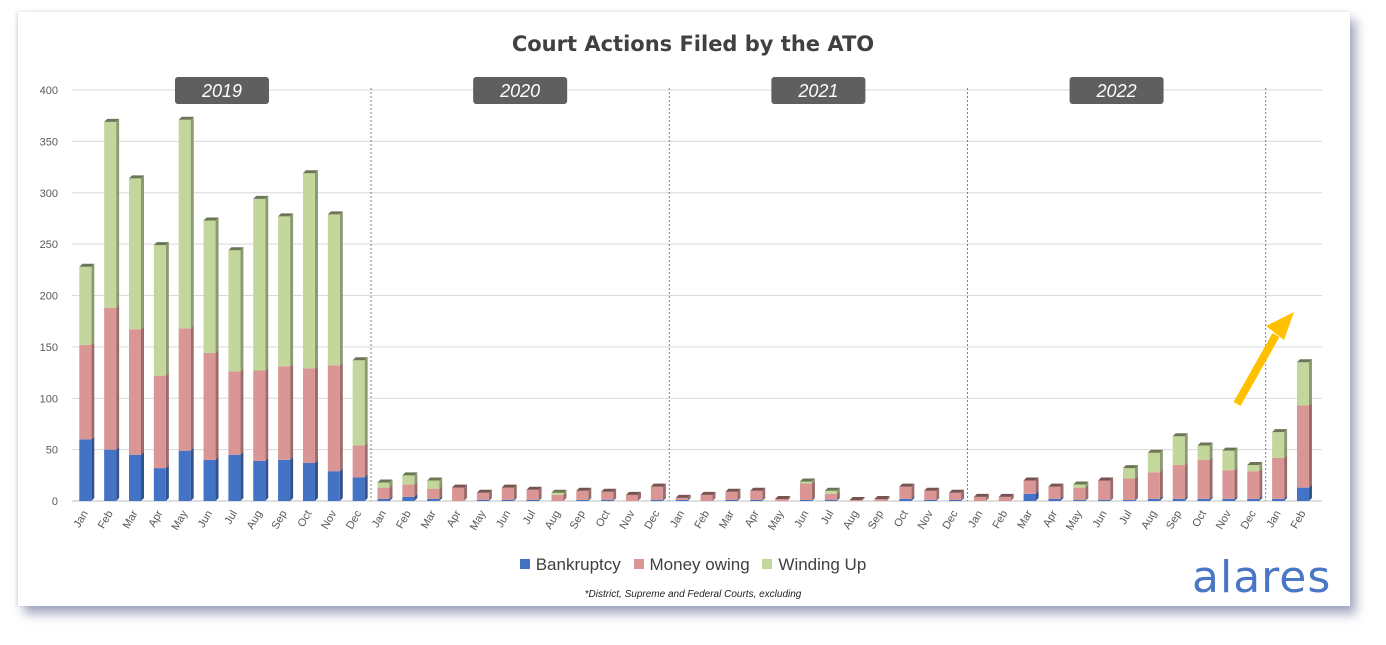 This screenshot has width=1386, height=645. What do you see at coordinates (55, 502) in the screenshot?
I see `y-tick-label: 0` at bounding box center [55, 502].